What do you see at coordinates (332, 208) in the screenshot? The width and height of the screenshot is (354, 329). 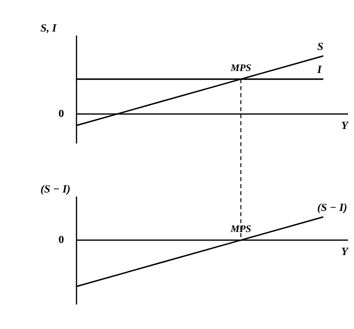 I see `series-label: (S − I)` at bounding box center [332, 208].